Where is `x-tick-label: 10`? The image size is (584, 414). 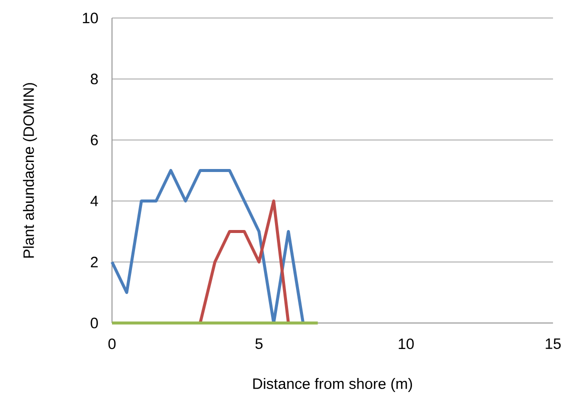 x-tick-label: 10 is located at coordinates (406, 344).